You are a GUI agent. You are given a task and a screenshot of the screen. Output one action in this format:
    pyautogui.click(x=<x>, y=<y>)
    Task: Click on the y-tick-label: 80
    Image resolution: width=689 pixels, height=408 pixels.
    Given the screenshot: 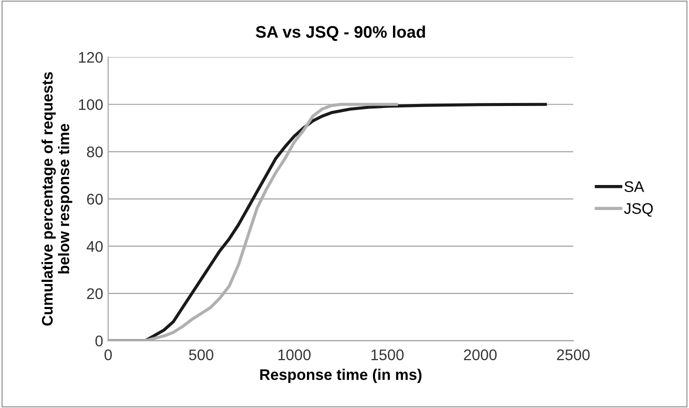 What is the action you would take?
    pyautogui.click(x=94, y=152)
    